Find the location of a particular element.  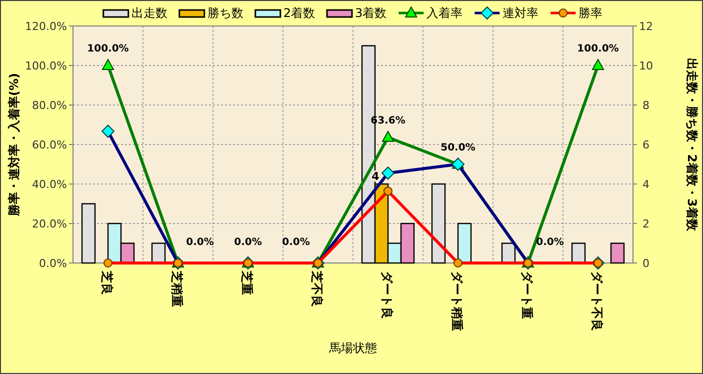

y-tick-label: 80.0% is located at coordinates (49, 105).